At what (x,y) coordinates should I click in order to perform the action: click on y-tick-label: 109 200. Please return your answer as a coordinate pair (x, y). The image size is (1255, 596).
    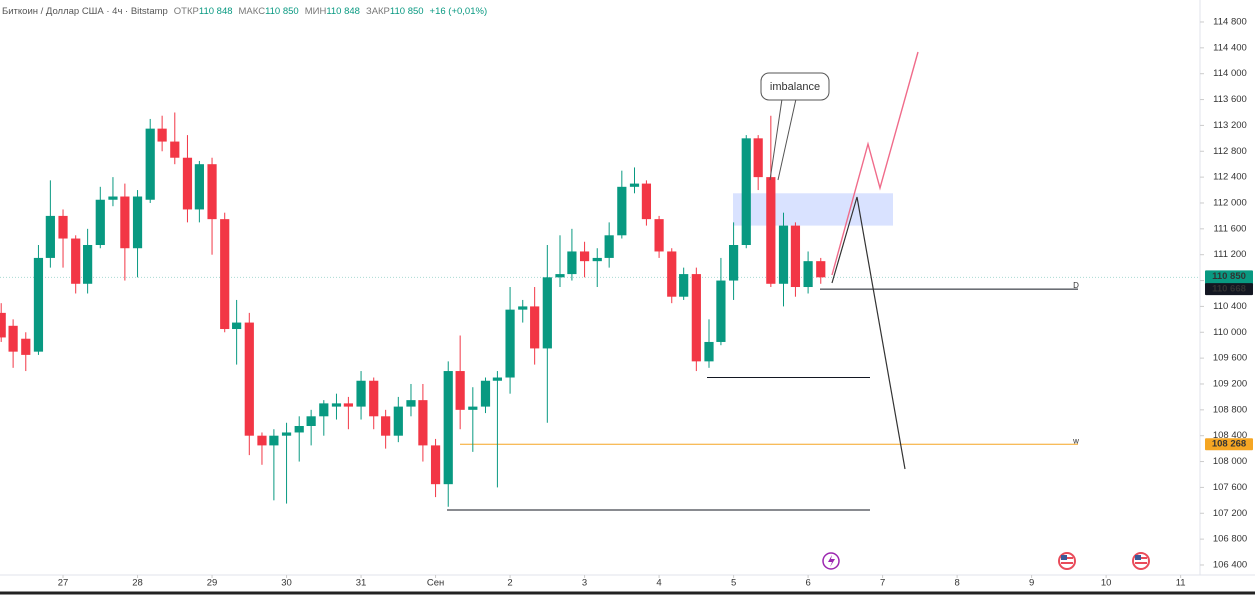
    Looking at the image, I should click on (1230, 383).